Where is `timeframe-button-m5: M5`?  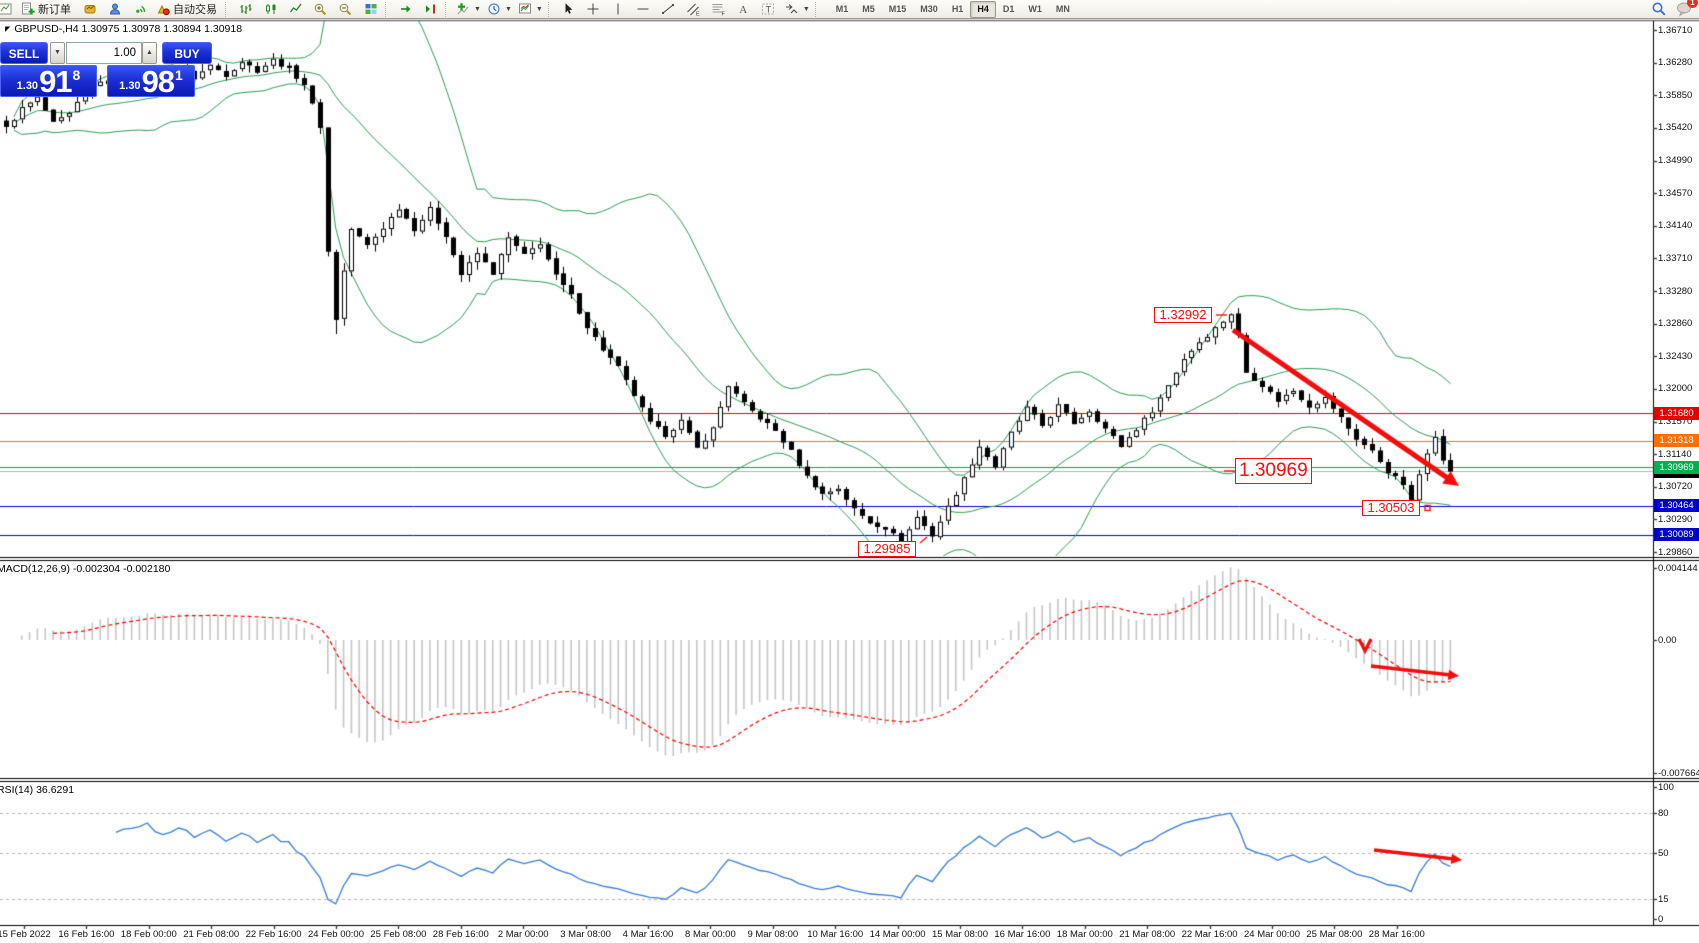
timeframe-button-m5: M5 is located at coordinates (868, 8).